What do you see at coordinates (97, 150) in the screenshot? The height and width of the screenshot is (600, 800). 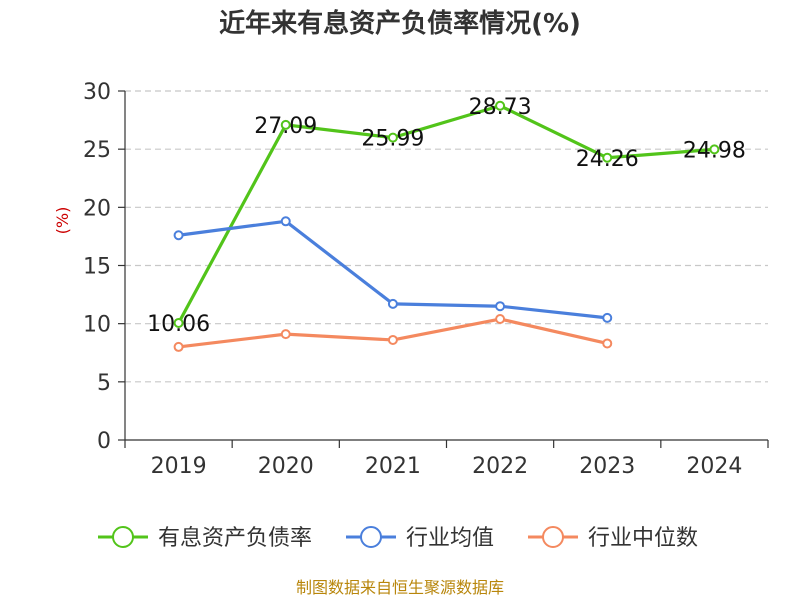 I see `y-tick-label: 25` at bounding box center [97, 150].